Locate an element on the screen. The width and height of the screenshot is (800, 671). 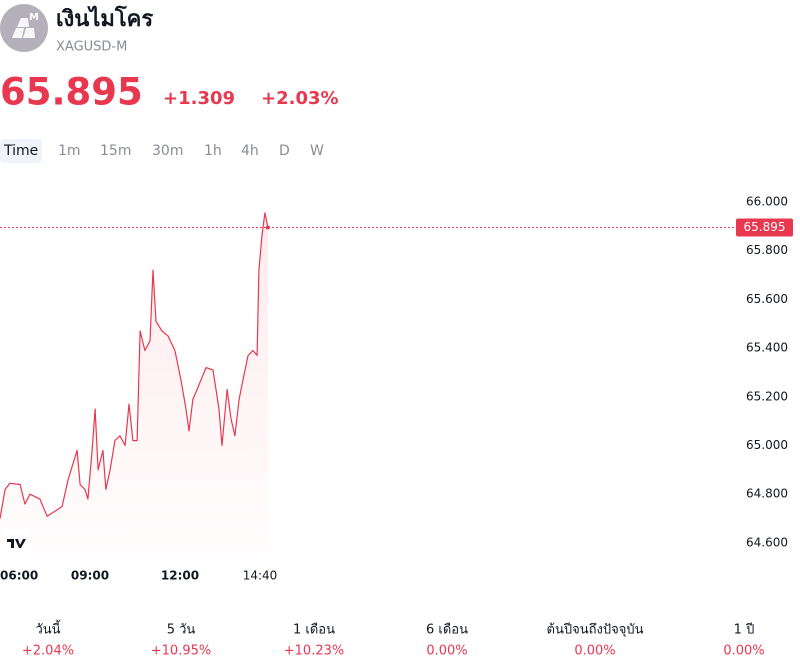
y-tick-label: 64.800 is located at coordinates (767, 494).